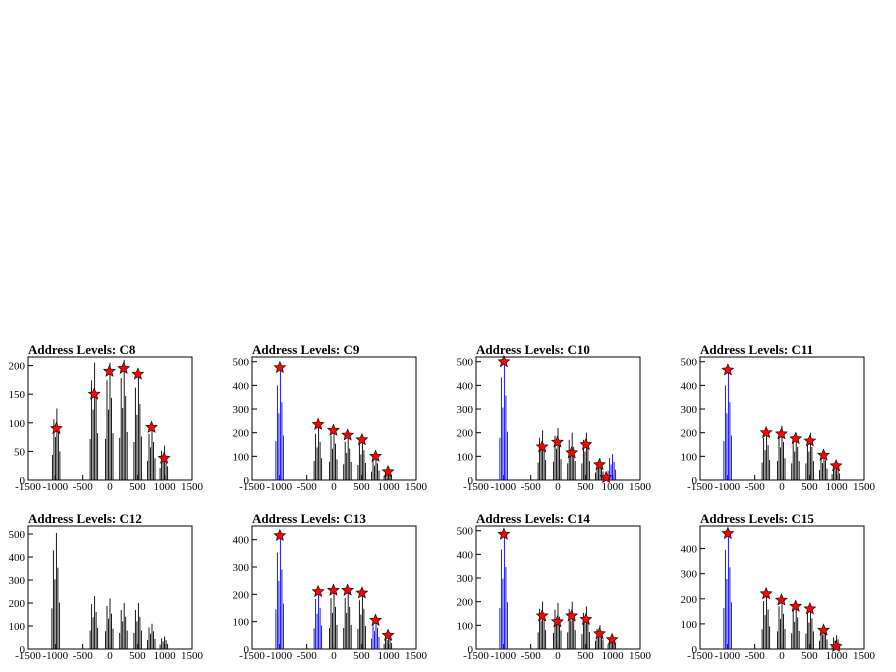 The height and width of the screenshot is (672, 896). I want to click on chart-title: Address Levels: C12, so click(85, 518).